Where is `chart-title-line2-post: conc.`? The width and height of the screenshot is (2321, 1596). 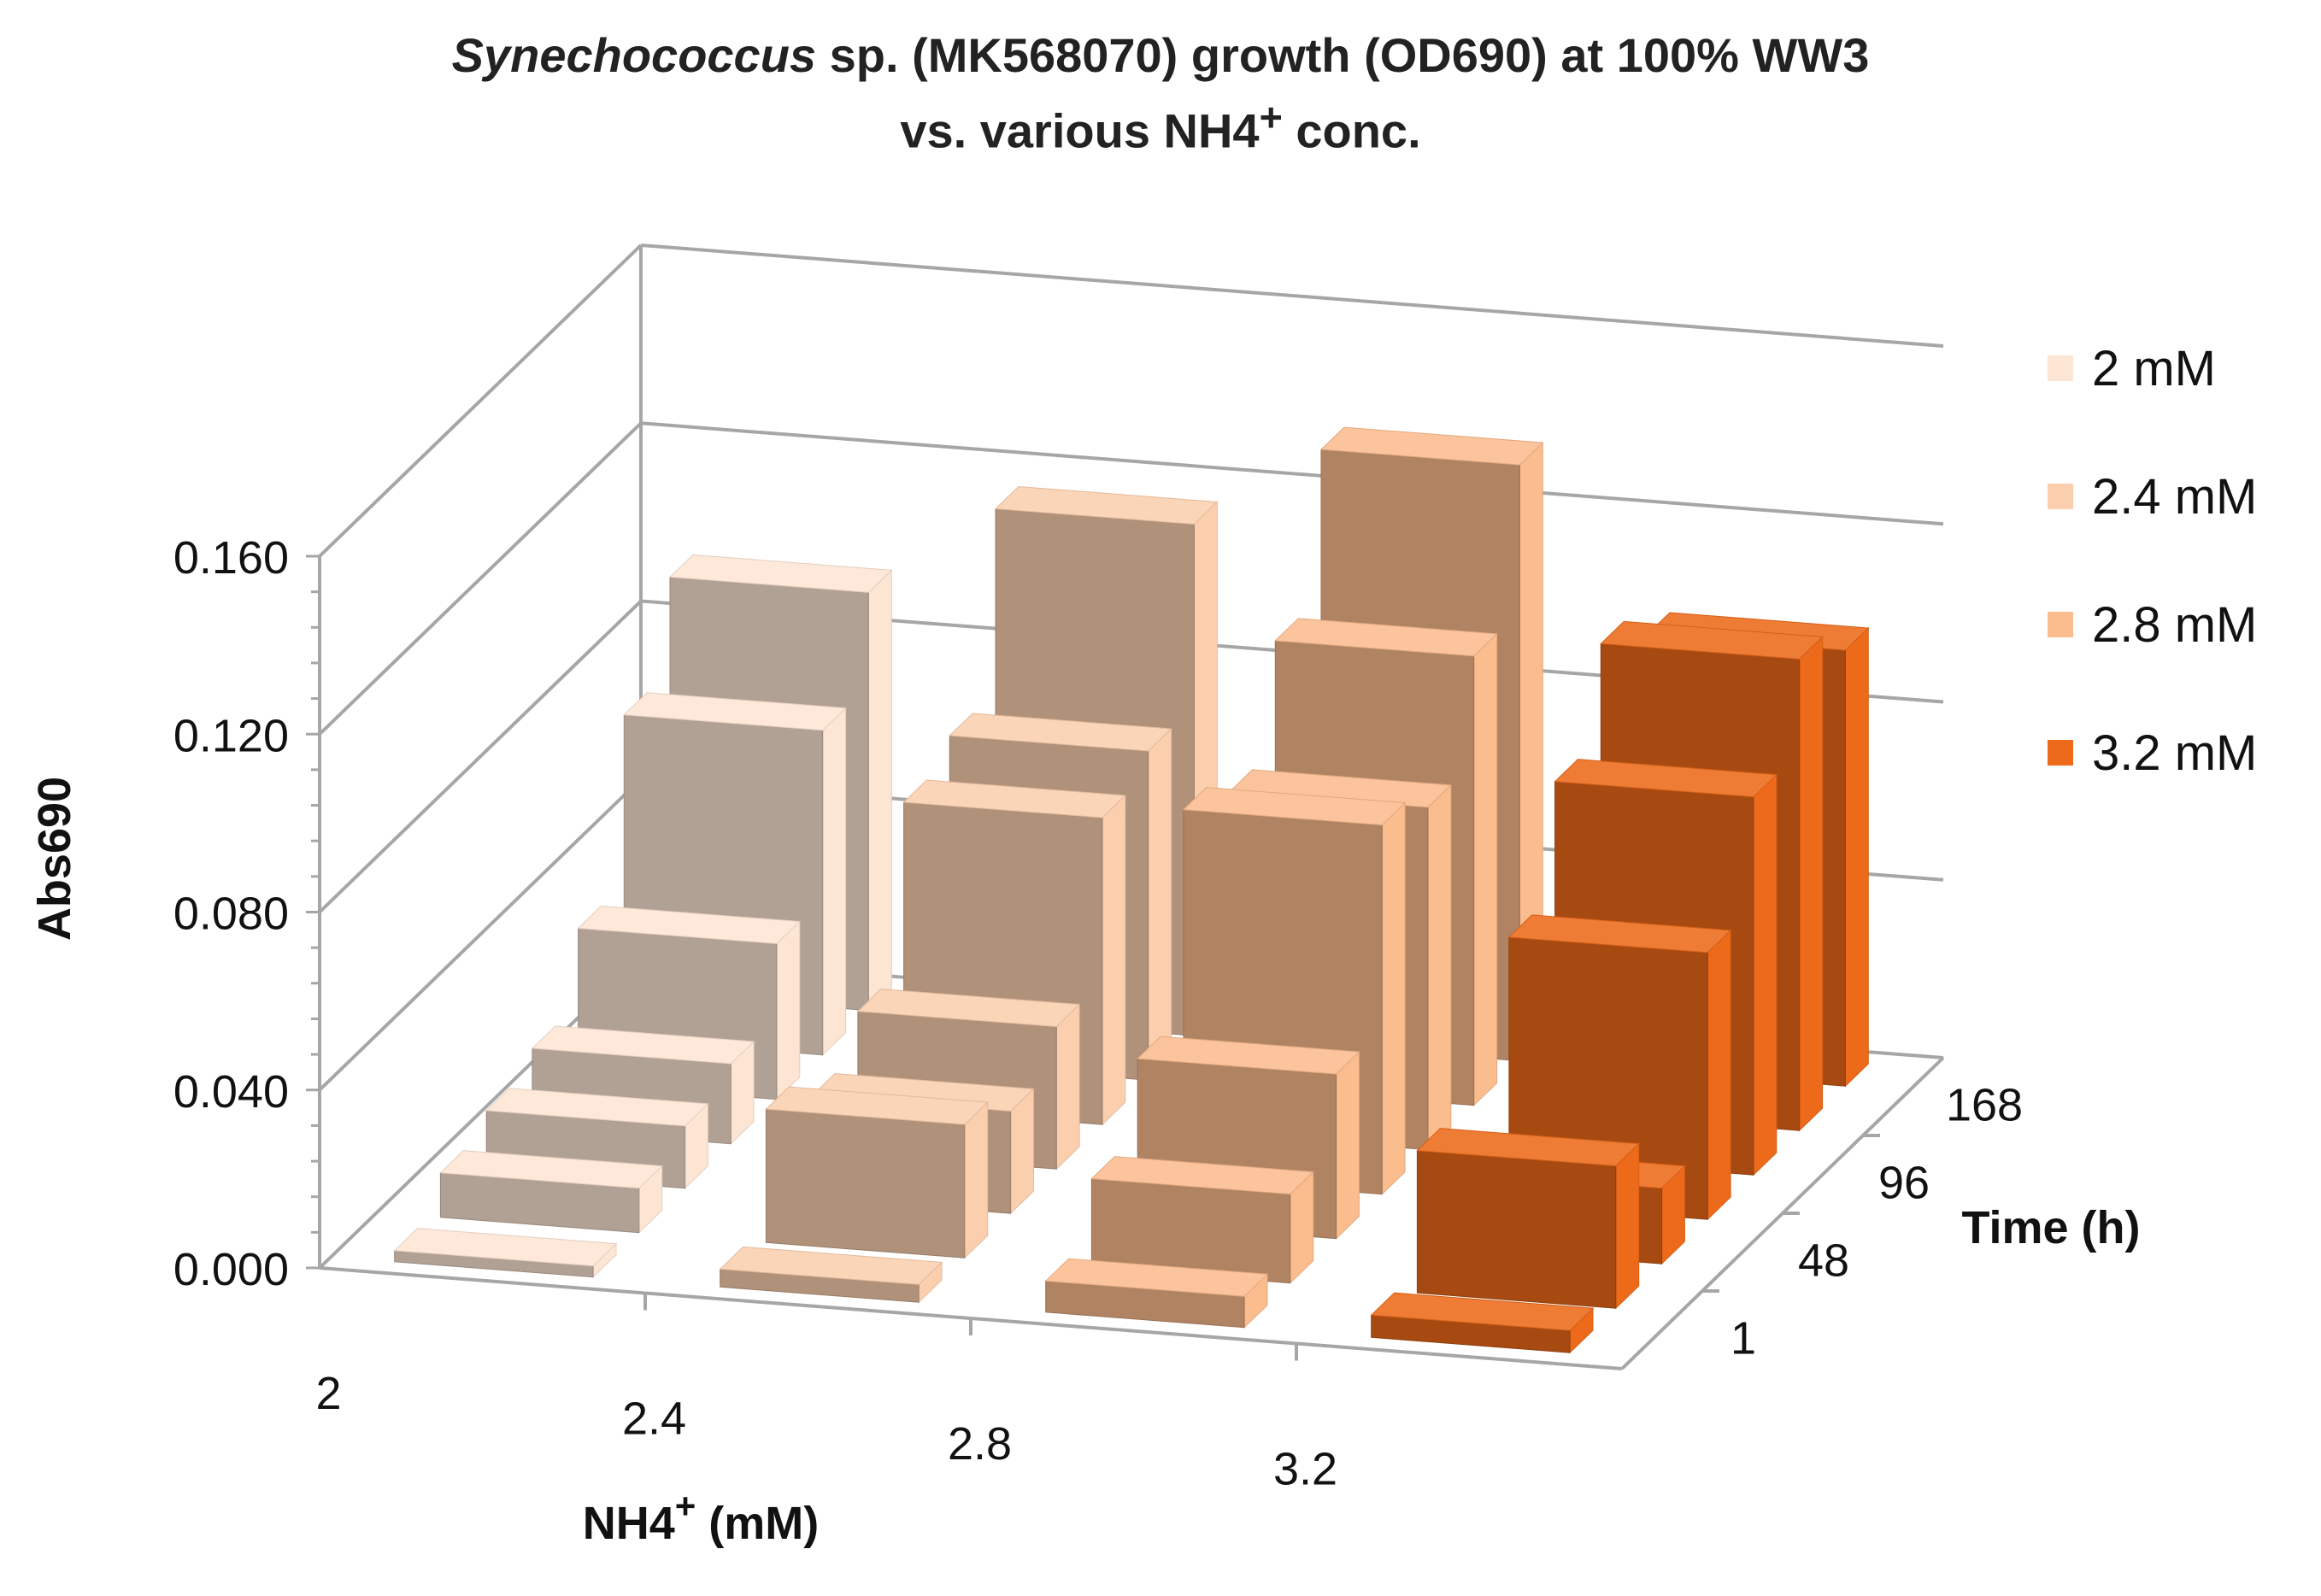 chart-title-line2-post: conc. is located at coordinates (1351, 130).